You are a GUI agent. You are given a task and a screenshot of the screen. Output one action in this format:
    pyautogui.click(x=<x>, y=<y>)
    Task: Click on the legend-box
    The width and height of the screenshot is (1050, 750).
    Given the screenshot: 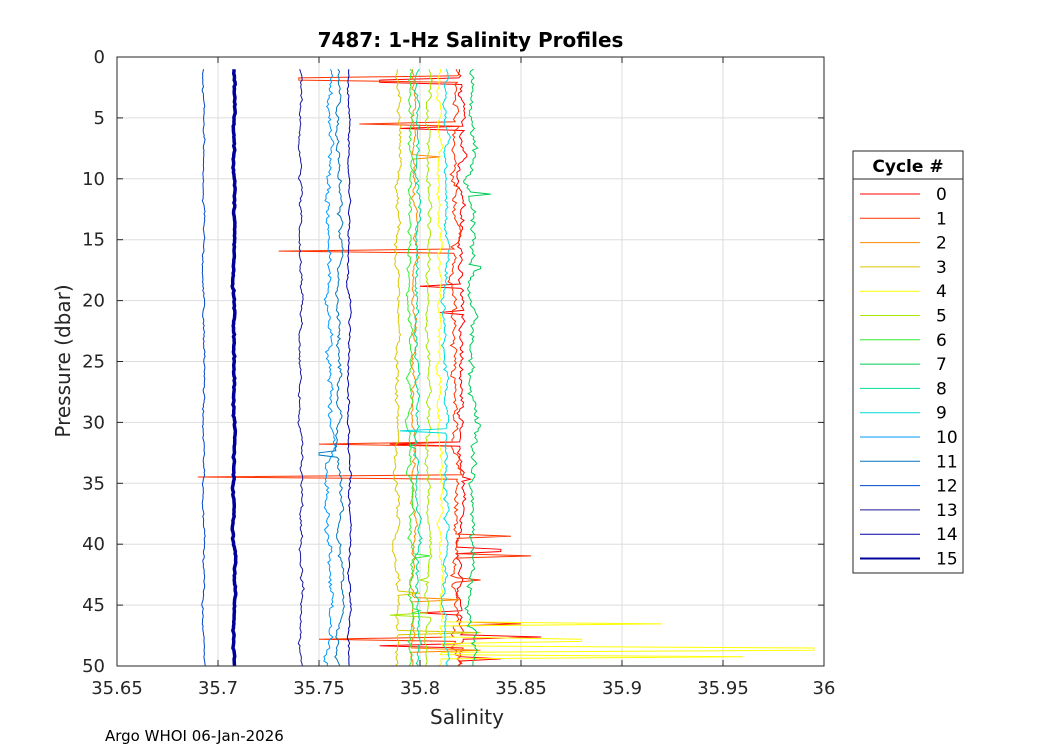 What is the action you would take?
    pyautogui.click(x=908, y=362)
    